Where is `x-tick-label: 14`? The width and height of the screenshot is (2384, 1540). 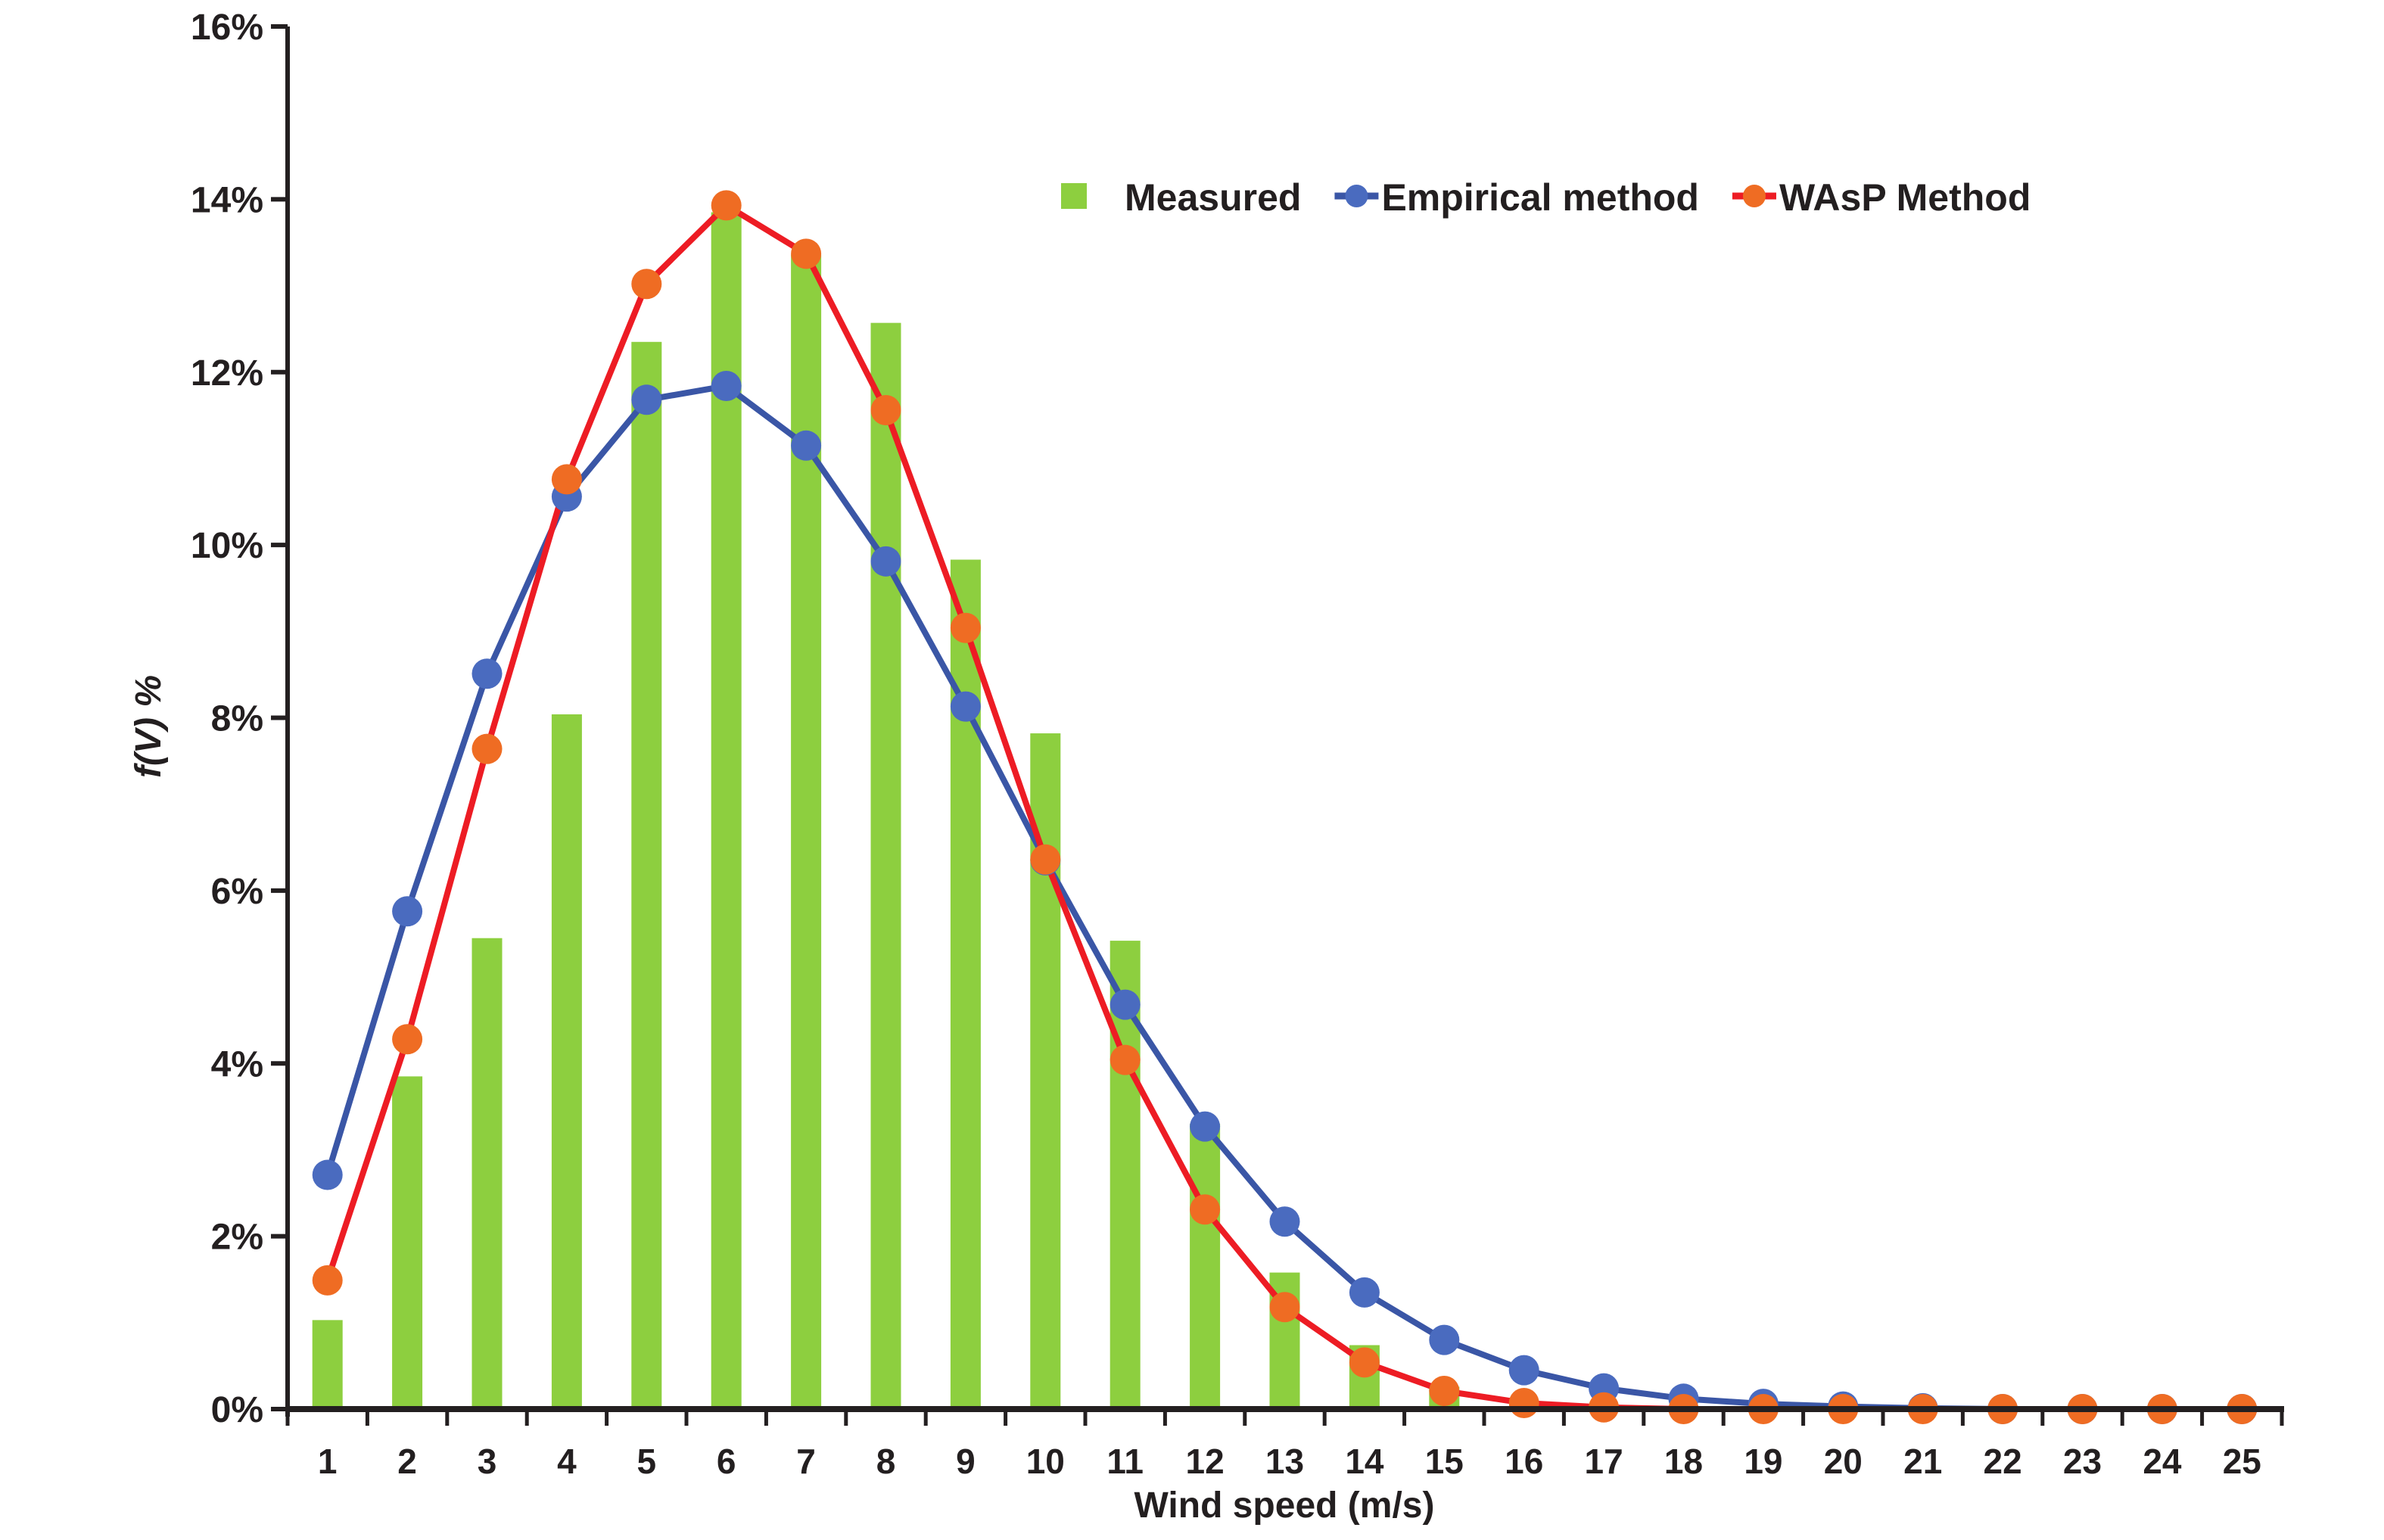 x-tick-label: 14 is located at coordinates (1365, 1461).